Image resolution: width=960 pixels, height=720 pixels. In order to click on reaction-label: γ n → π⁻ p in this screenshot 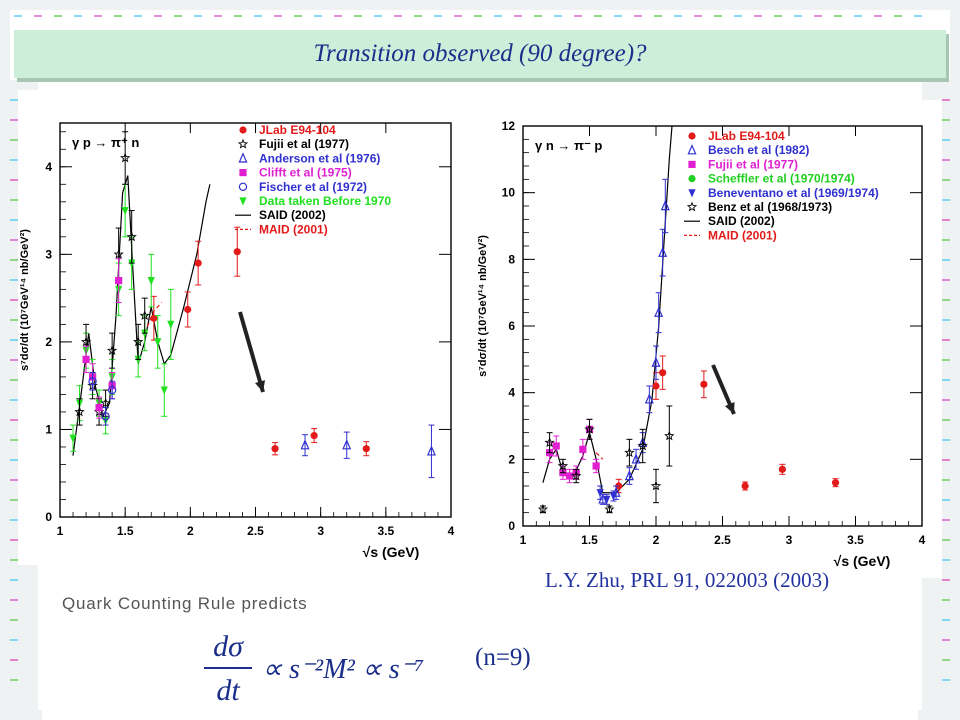, I will do `click(568, 145)`.